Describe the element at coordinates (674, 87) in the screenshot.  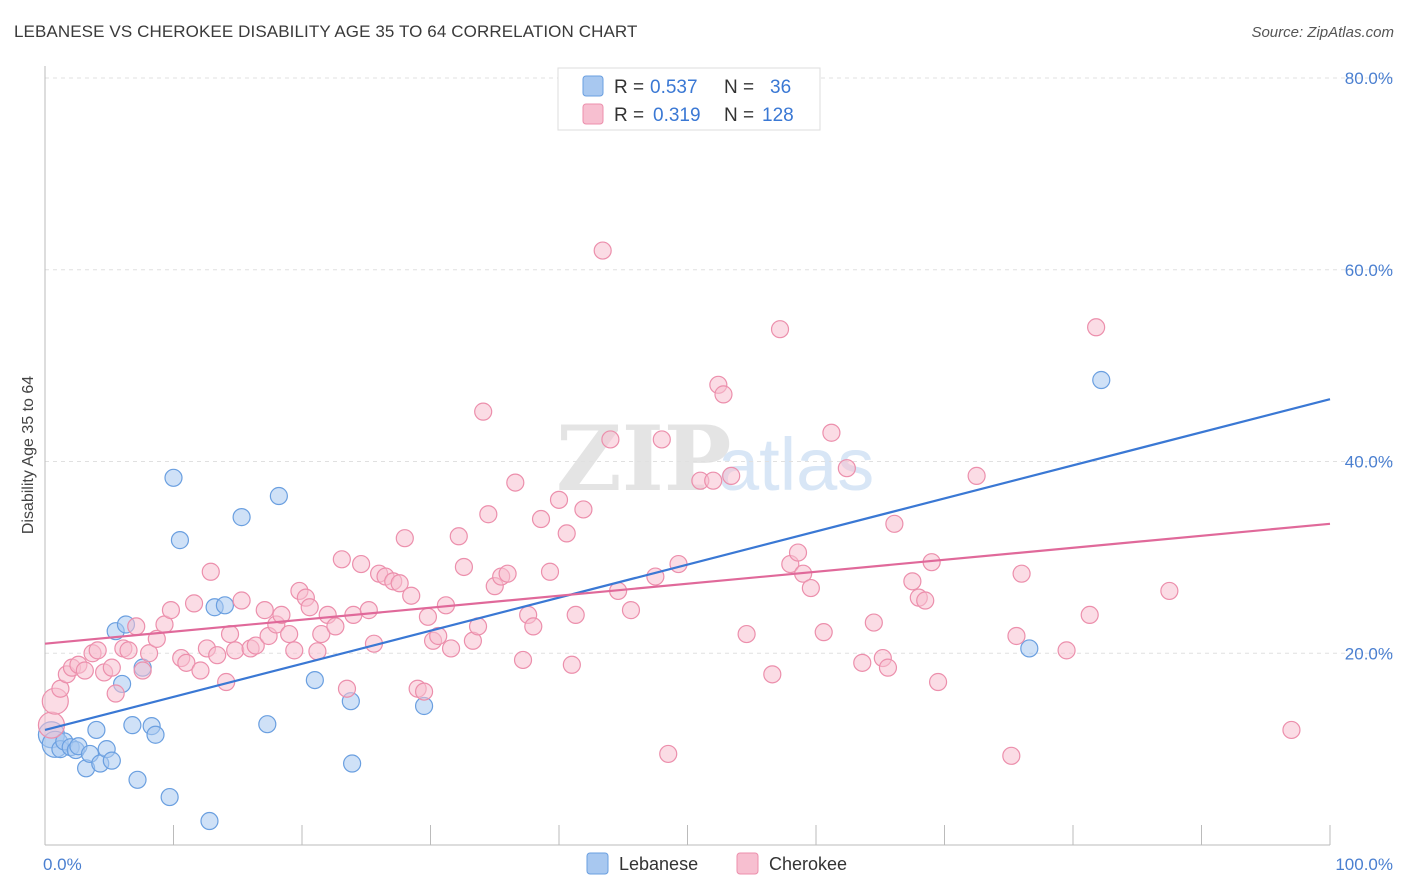
I see `legend-r-value-1: 0.537` at that location.